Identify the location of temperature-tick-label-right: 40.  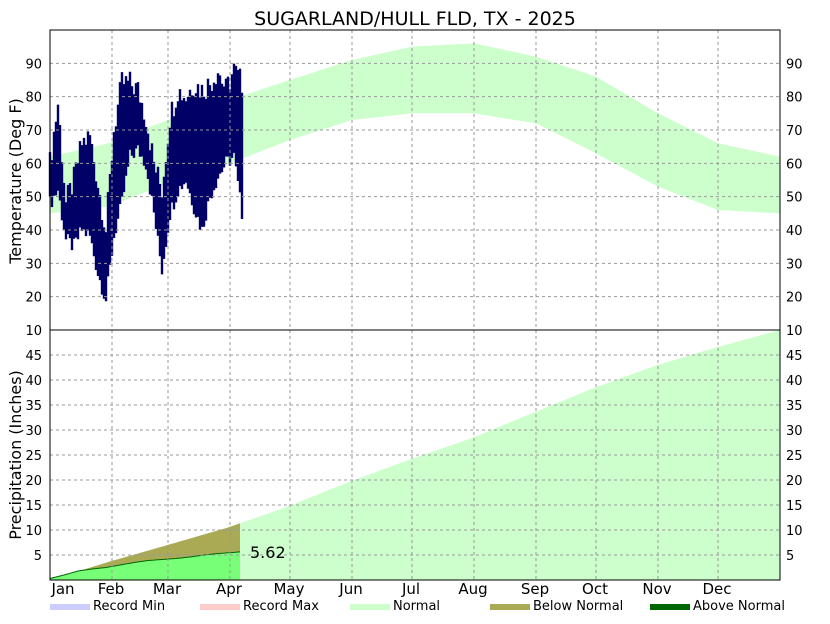
(794, 231).